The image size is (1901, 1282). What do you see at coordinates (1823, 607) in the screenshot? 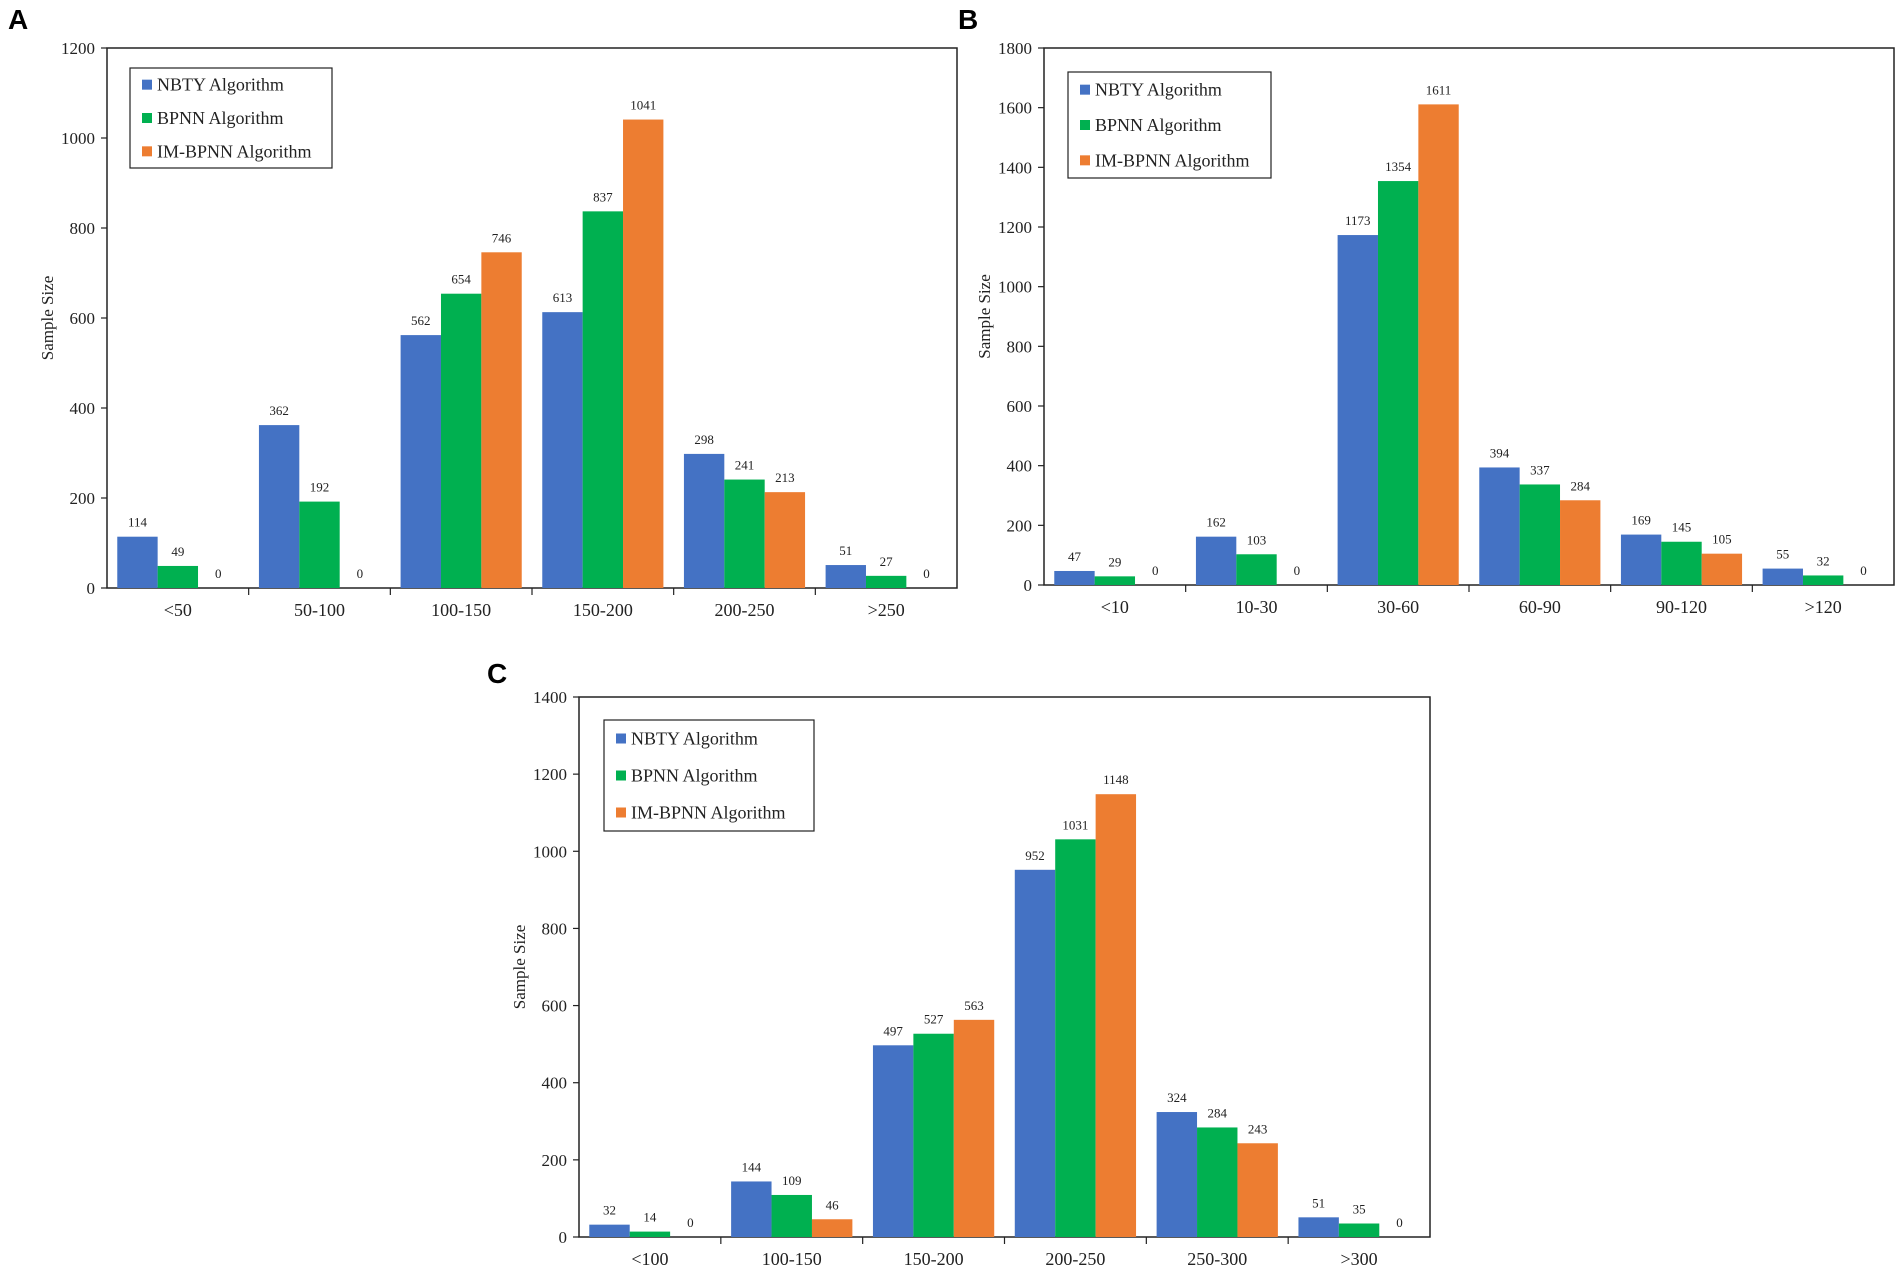
I see `x-tick-label: >120` at bounding box center [1823, 607].